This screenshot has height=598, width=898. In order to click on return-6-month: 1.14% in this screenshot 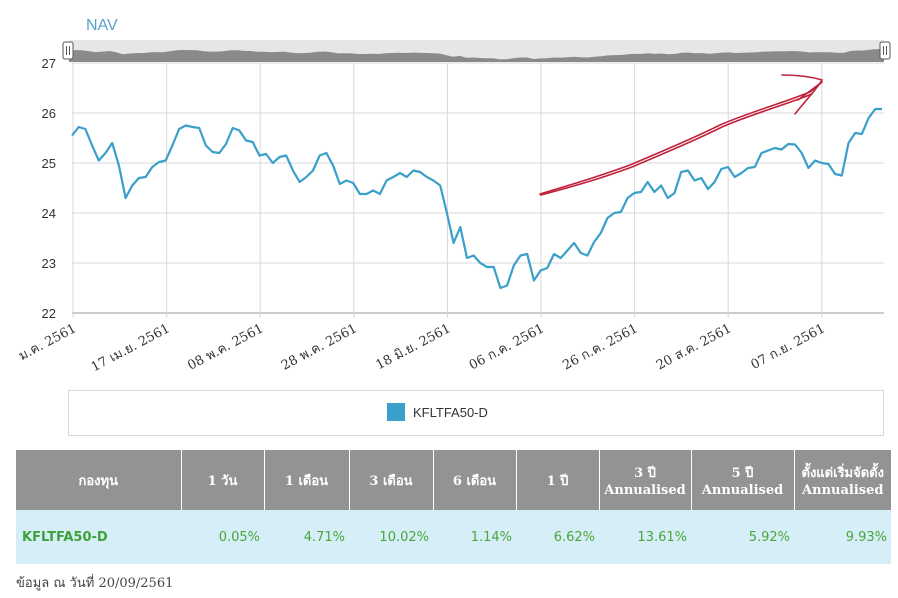, I will do `click(474, 537)`.